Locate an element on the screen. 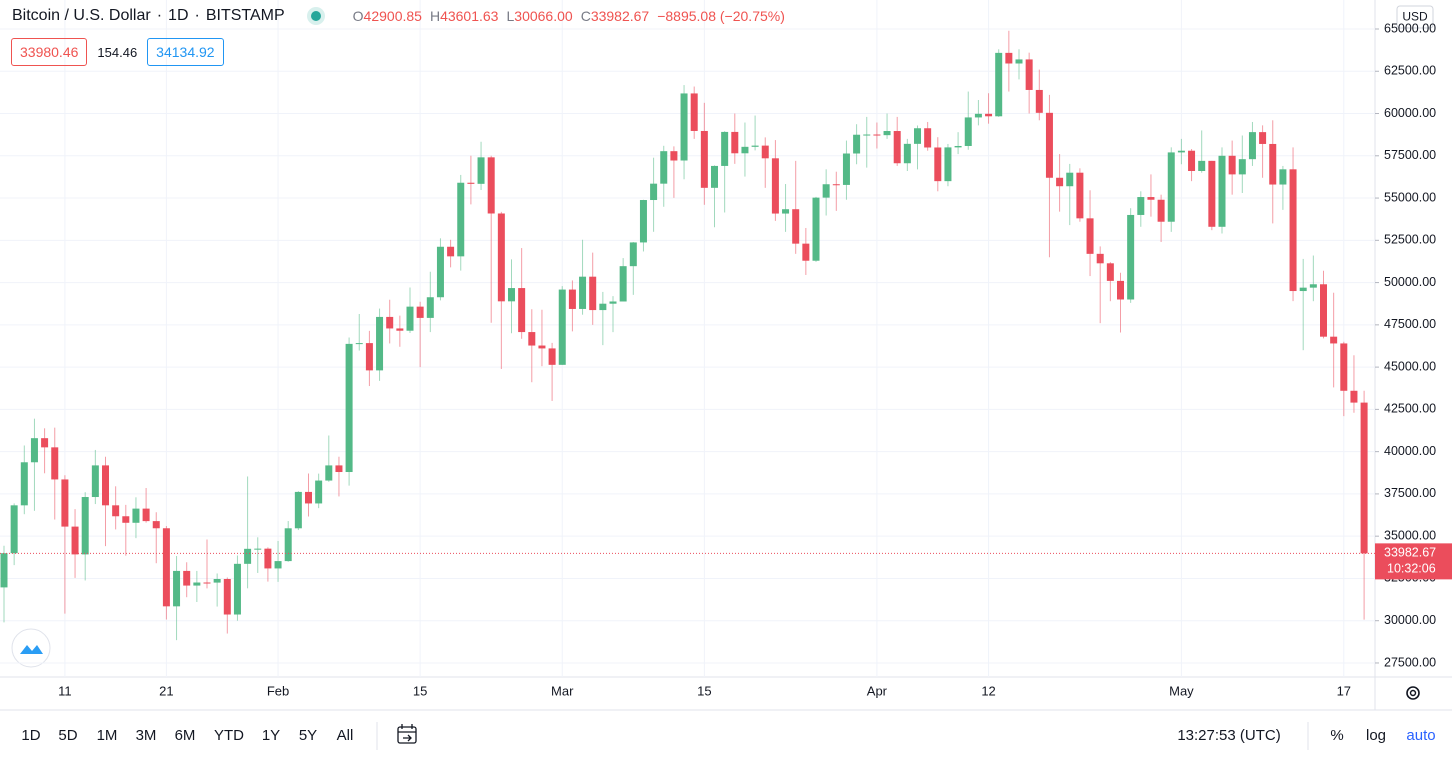  price-box: 33980.46 is located at coordinates (49, 52).